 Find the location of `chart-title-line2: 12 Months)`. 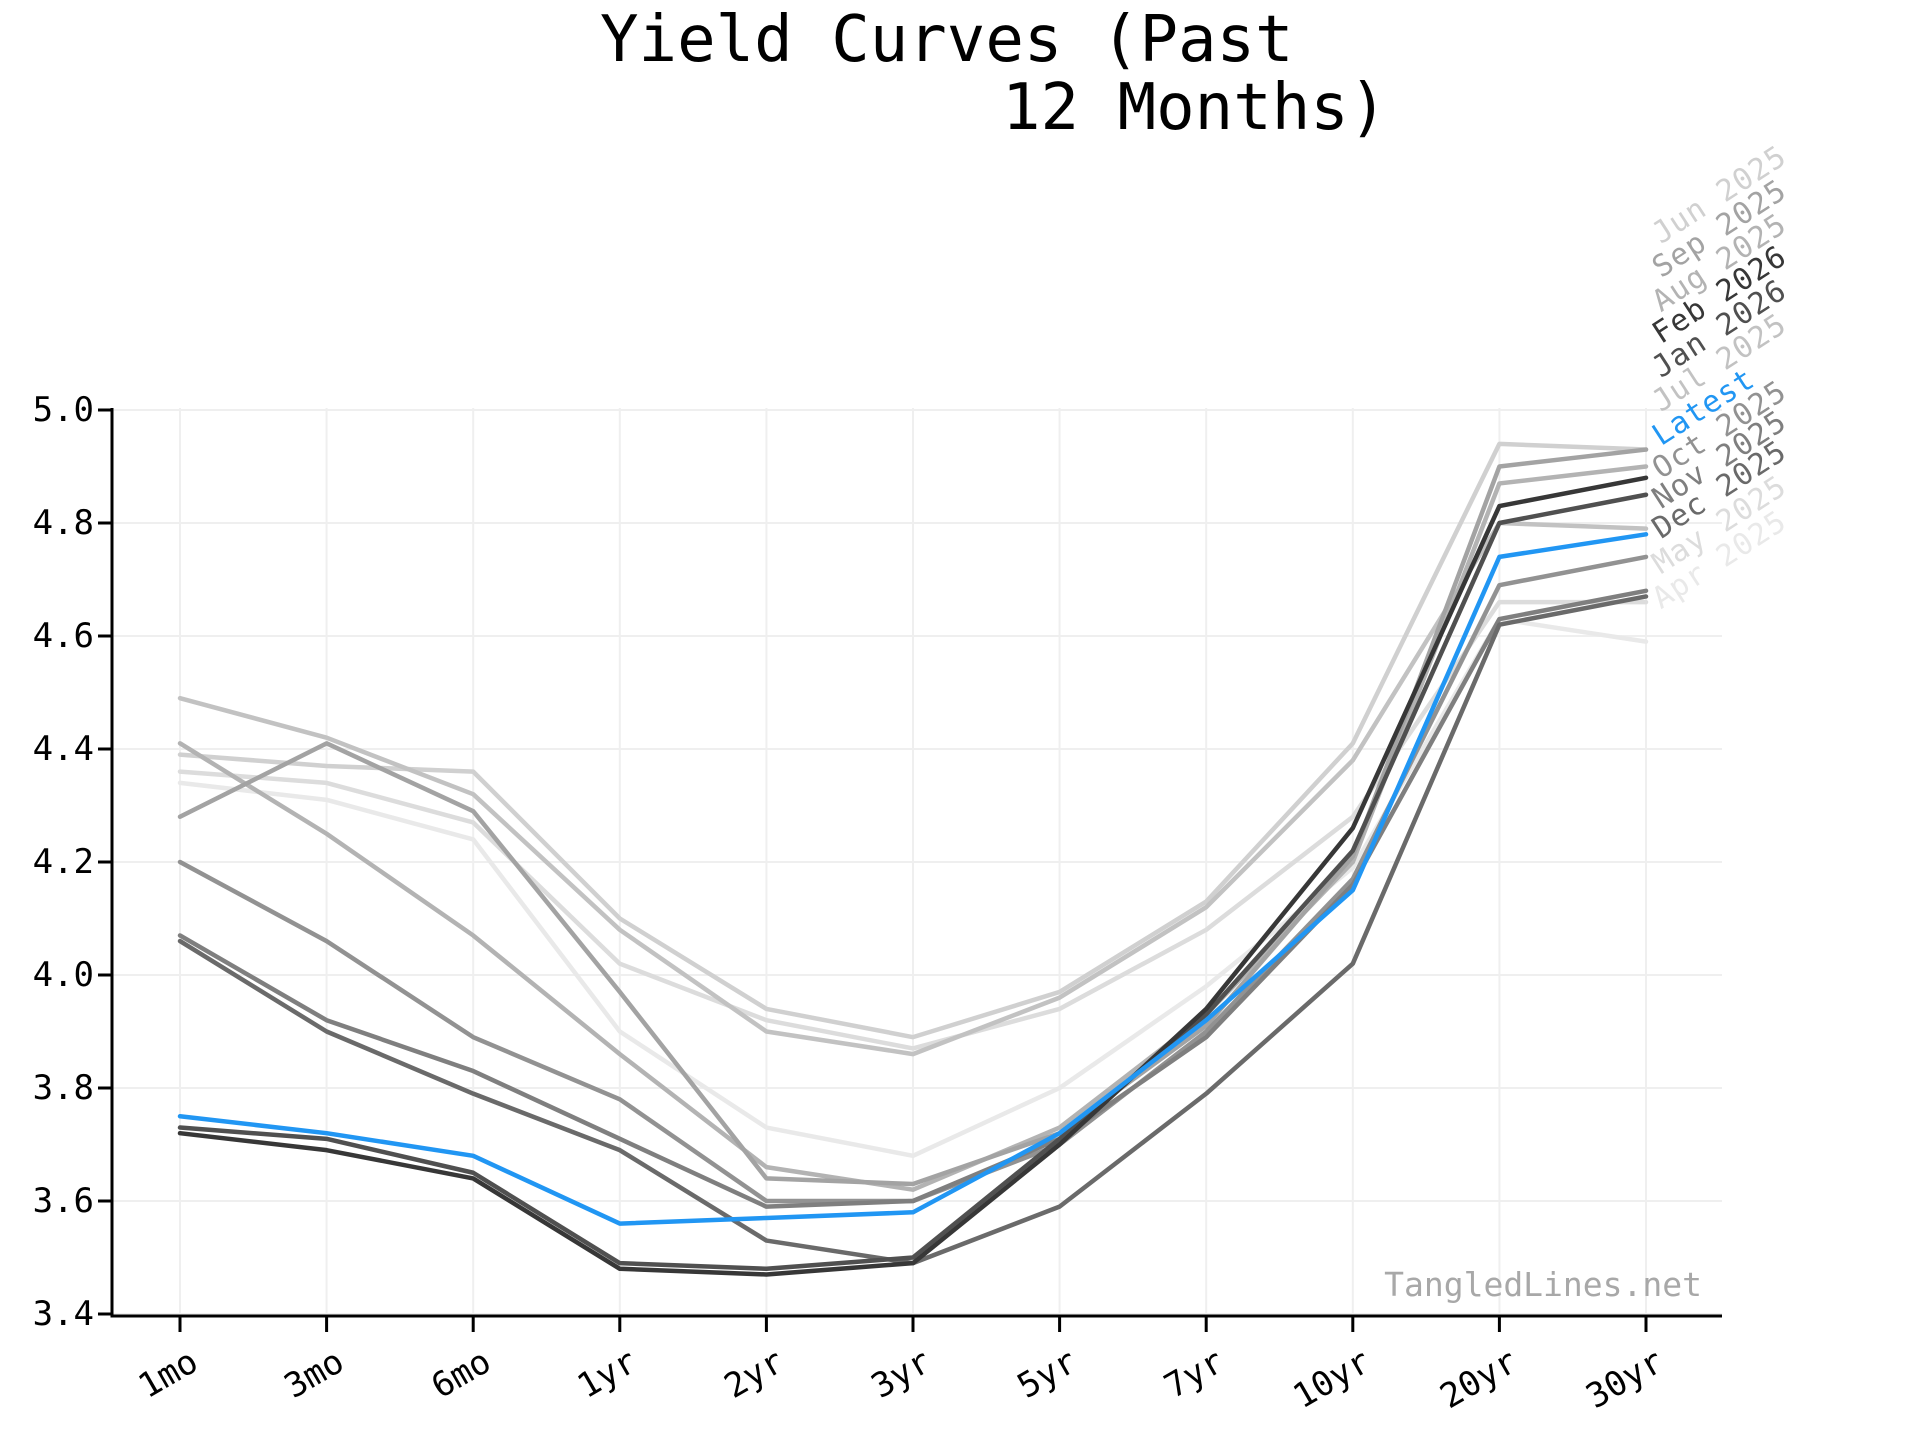

chart-title-line2: 12 Months) is located at coordinates (1195, 108).